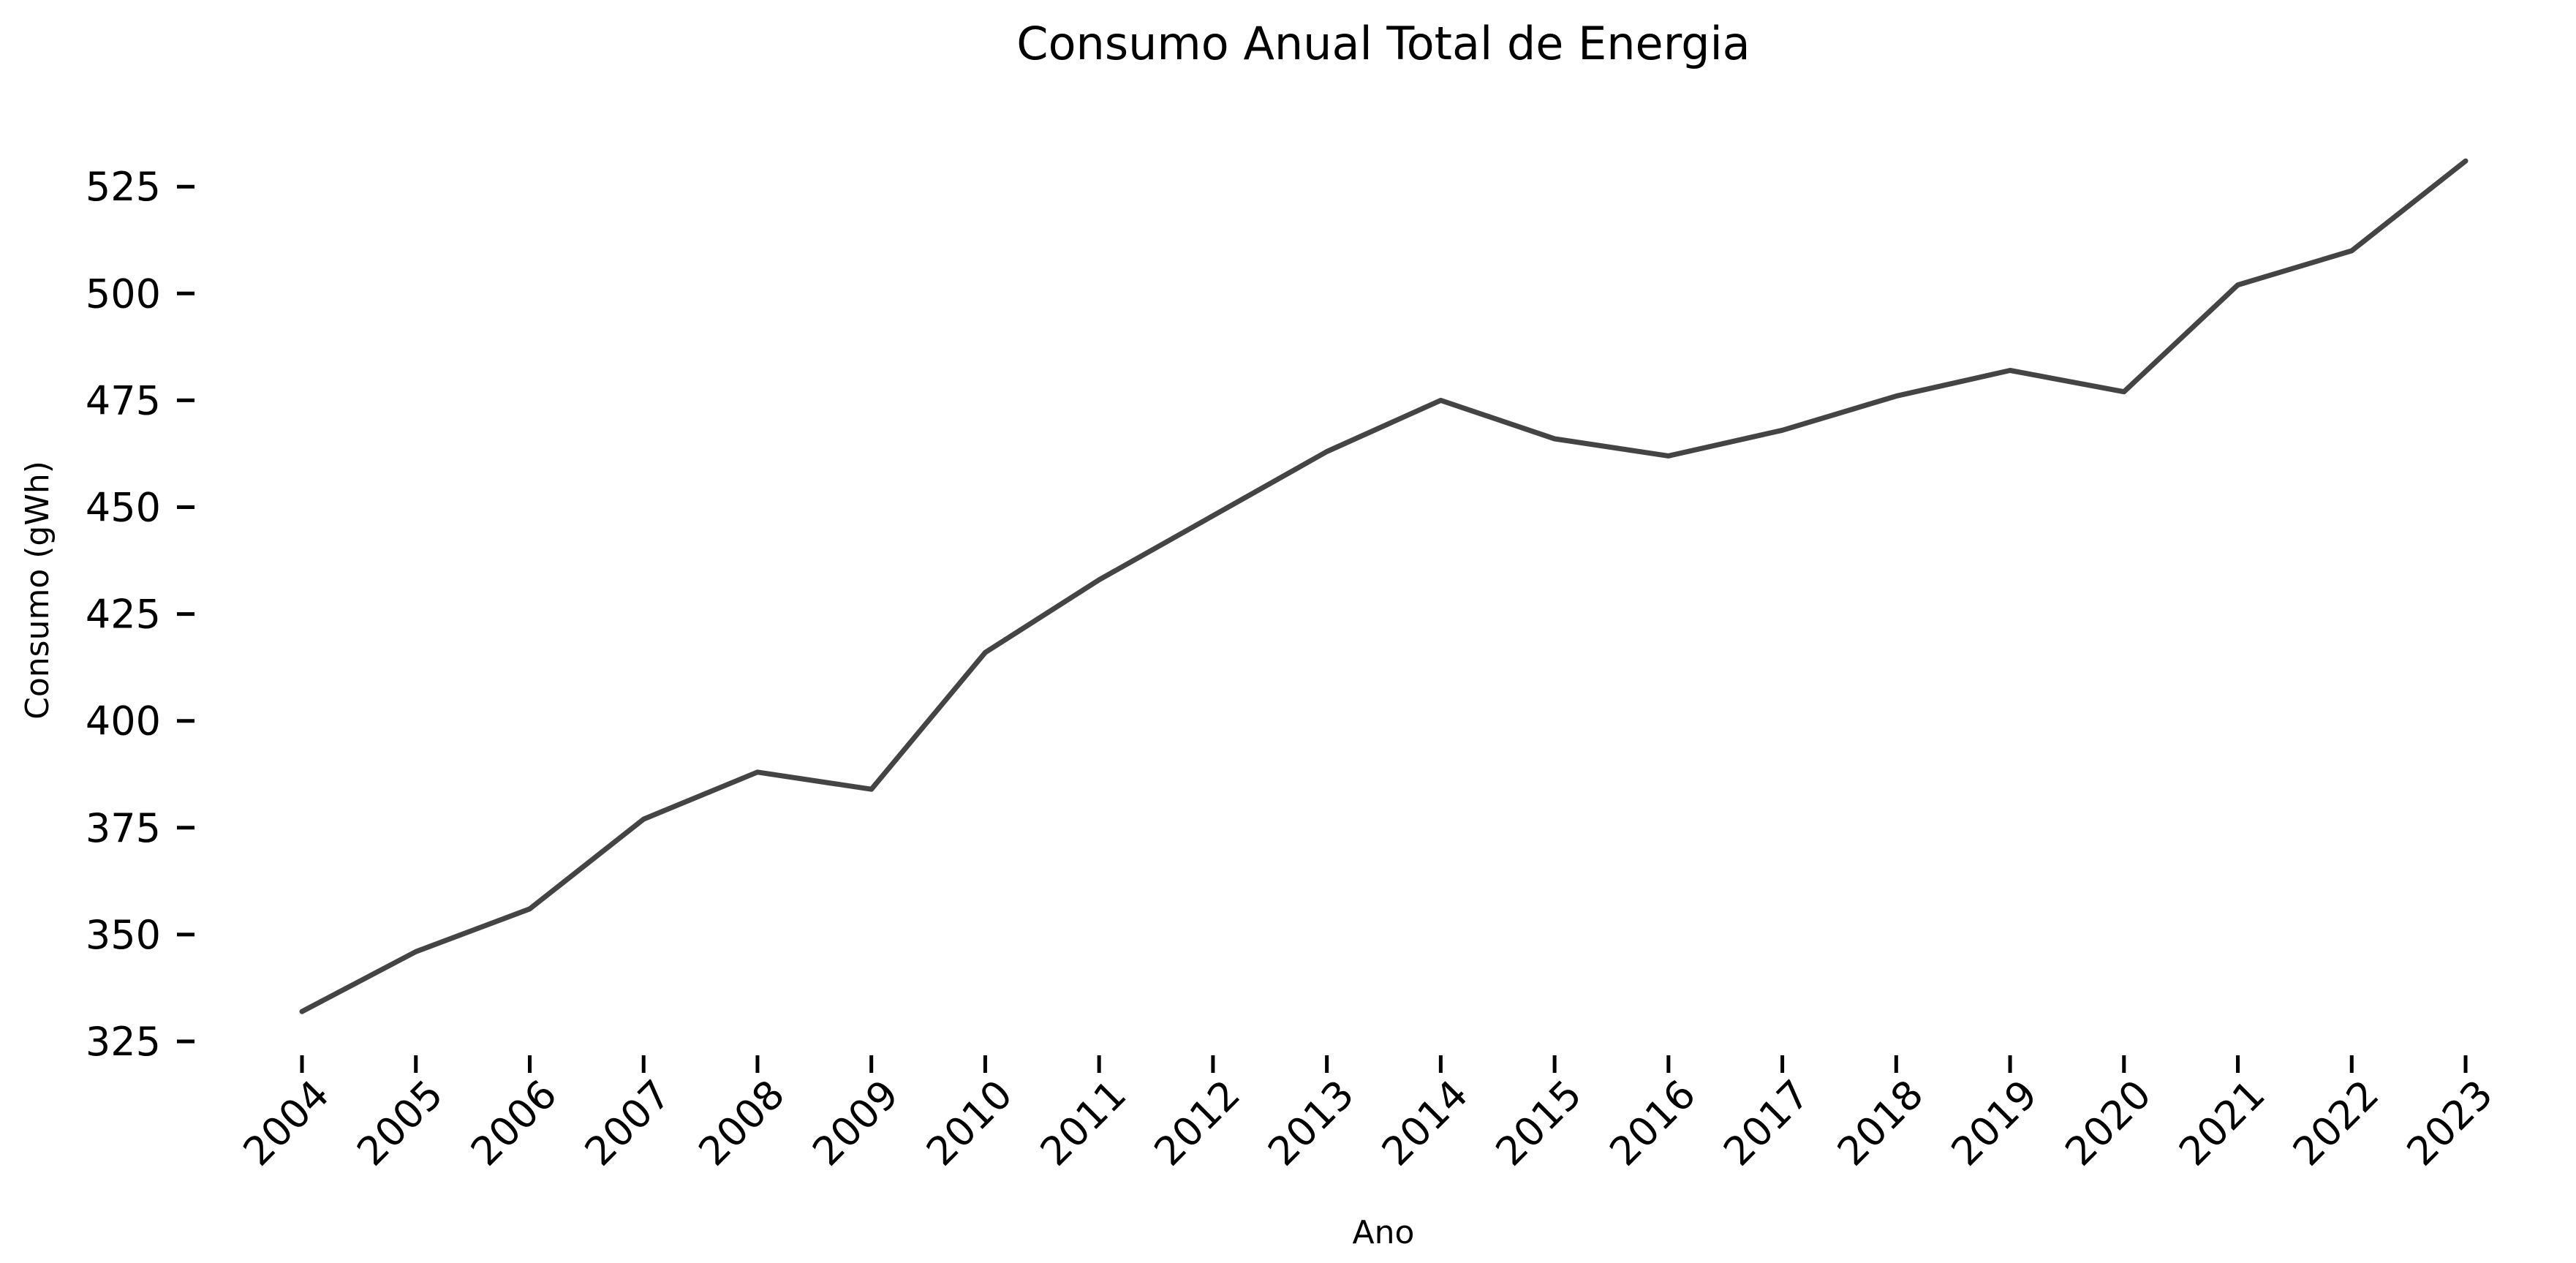 Image resolution: width=2576 pixels, height=1263 pixels. What do you see at coordinates (855, 1123) in the screenshot?
I see `x-tick-label: 2009` at bounding box center [855, 1123].